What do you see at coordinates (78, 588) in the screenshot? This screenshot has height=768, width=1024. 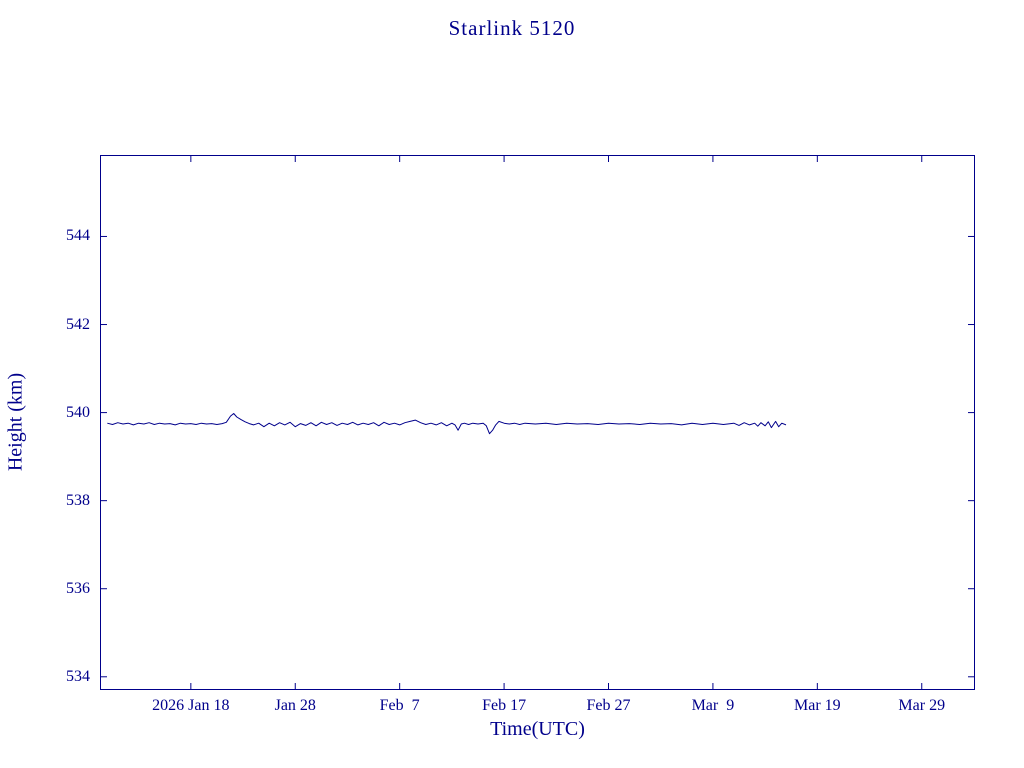 I see `y-tick-label: 536` at bounding box center [78, 588].